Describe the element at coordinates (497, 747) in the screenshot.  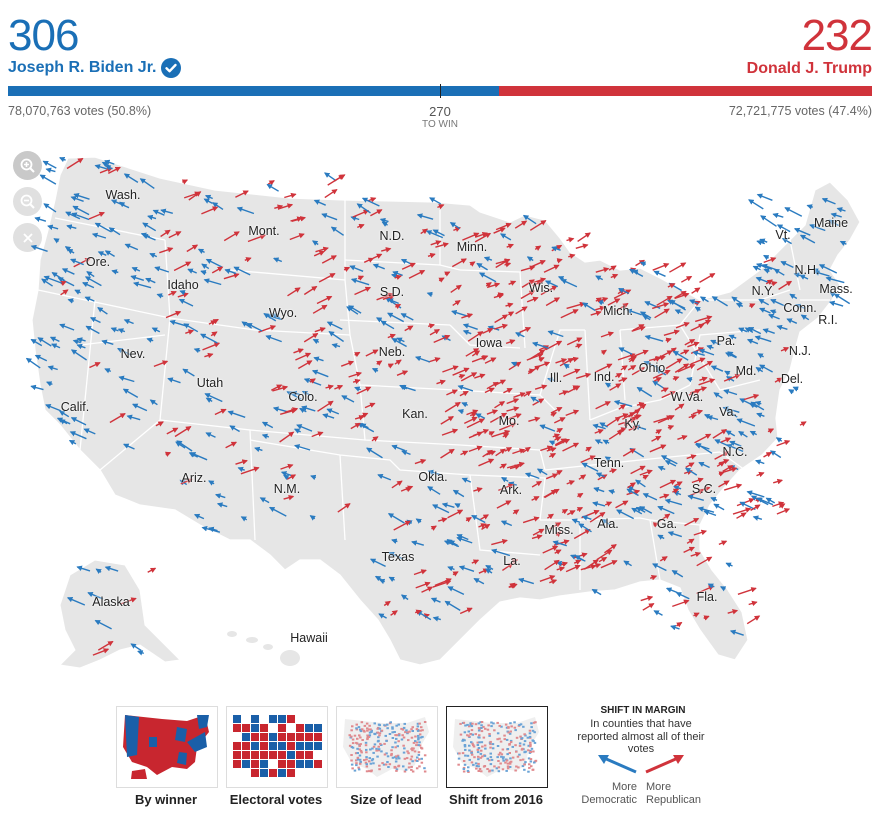
I see `view-shift-from-2016-thumbnail` at that location.